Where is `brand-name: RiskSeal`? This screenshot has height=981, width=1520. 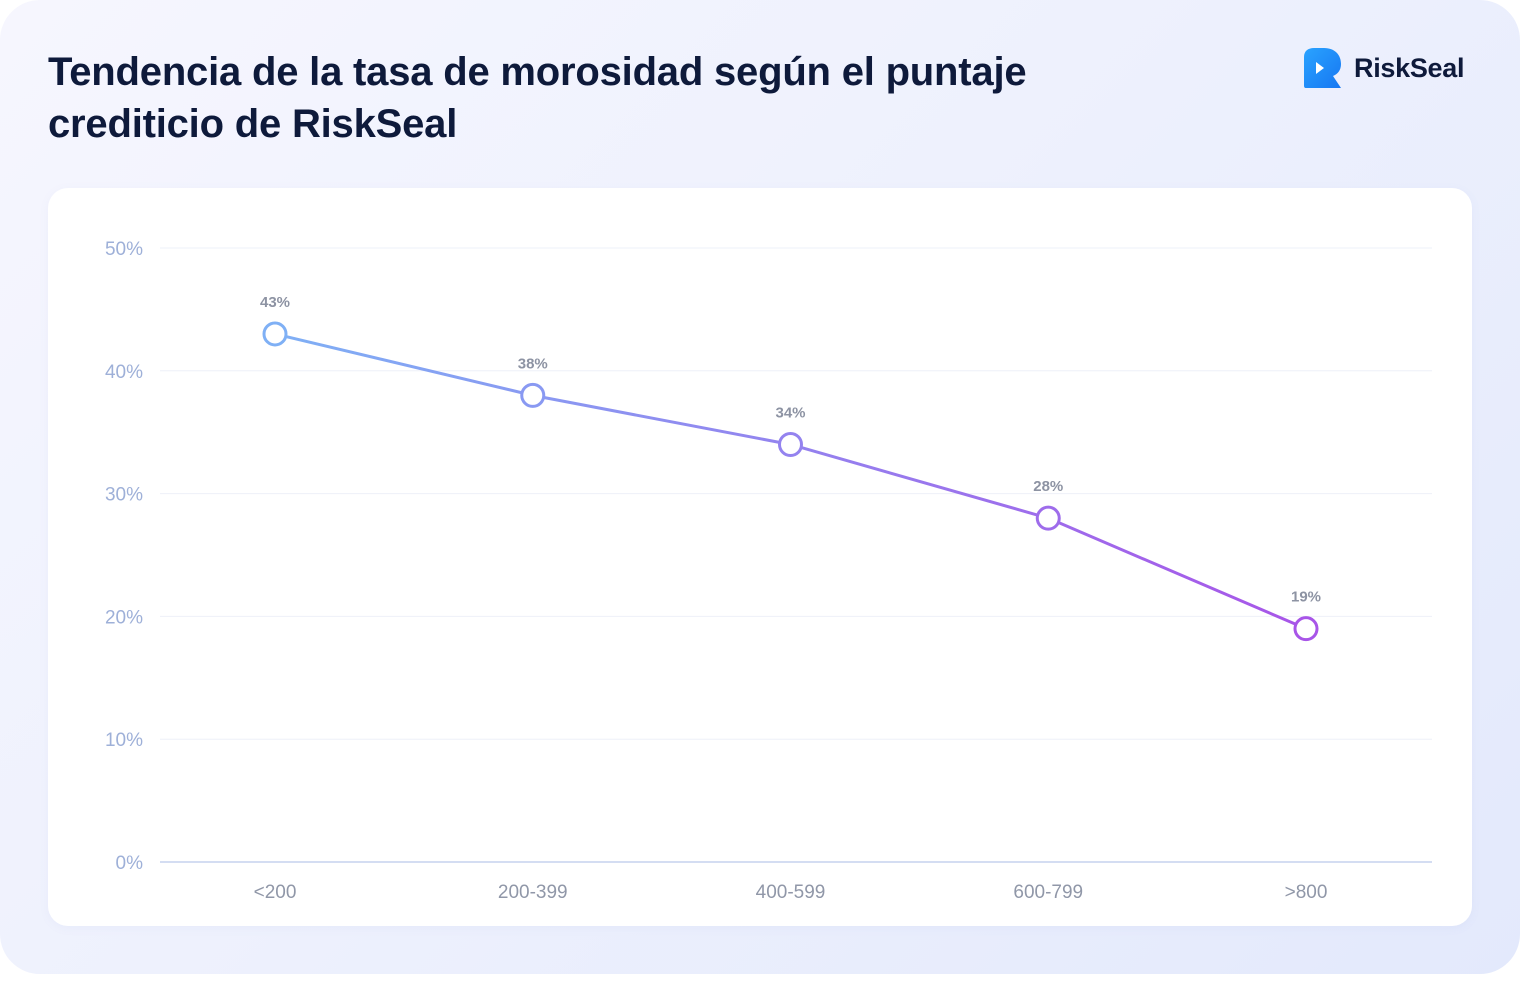 brand-name: RiskSeal is located at coordinates (1409, 67).